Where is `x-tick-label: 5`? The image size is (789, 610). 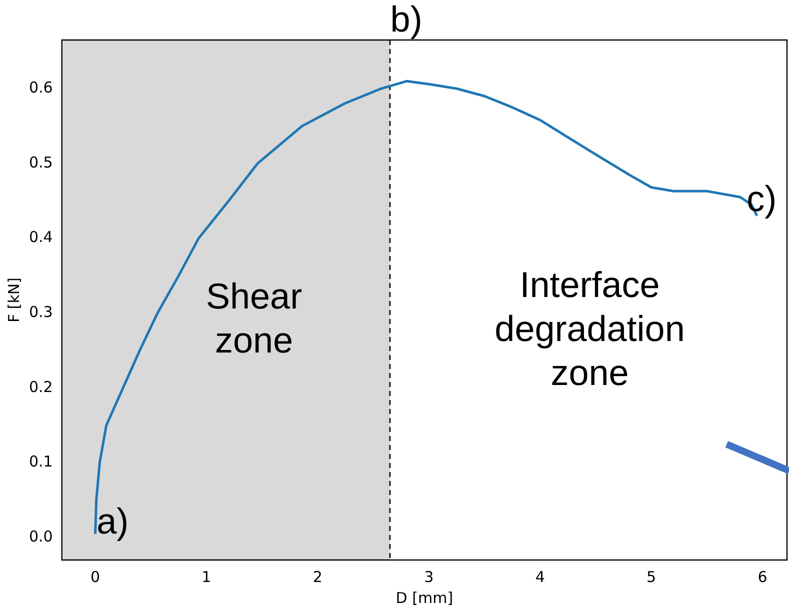
x-tick-label: 5 is located at coordinates (651, 577).